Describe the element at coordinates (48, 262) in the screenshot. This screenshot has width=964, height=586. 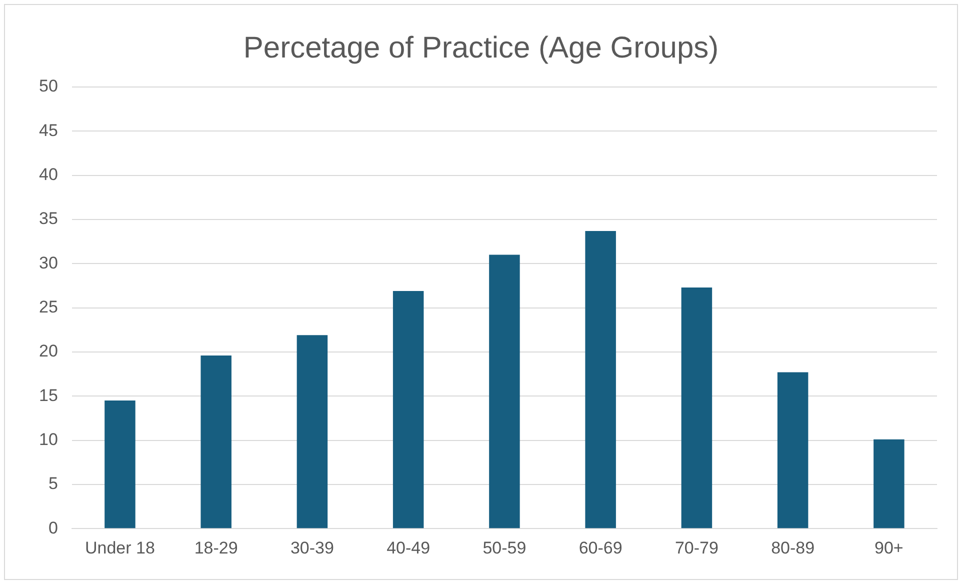
I see `y-tick-label: 30` at that location.